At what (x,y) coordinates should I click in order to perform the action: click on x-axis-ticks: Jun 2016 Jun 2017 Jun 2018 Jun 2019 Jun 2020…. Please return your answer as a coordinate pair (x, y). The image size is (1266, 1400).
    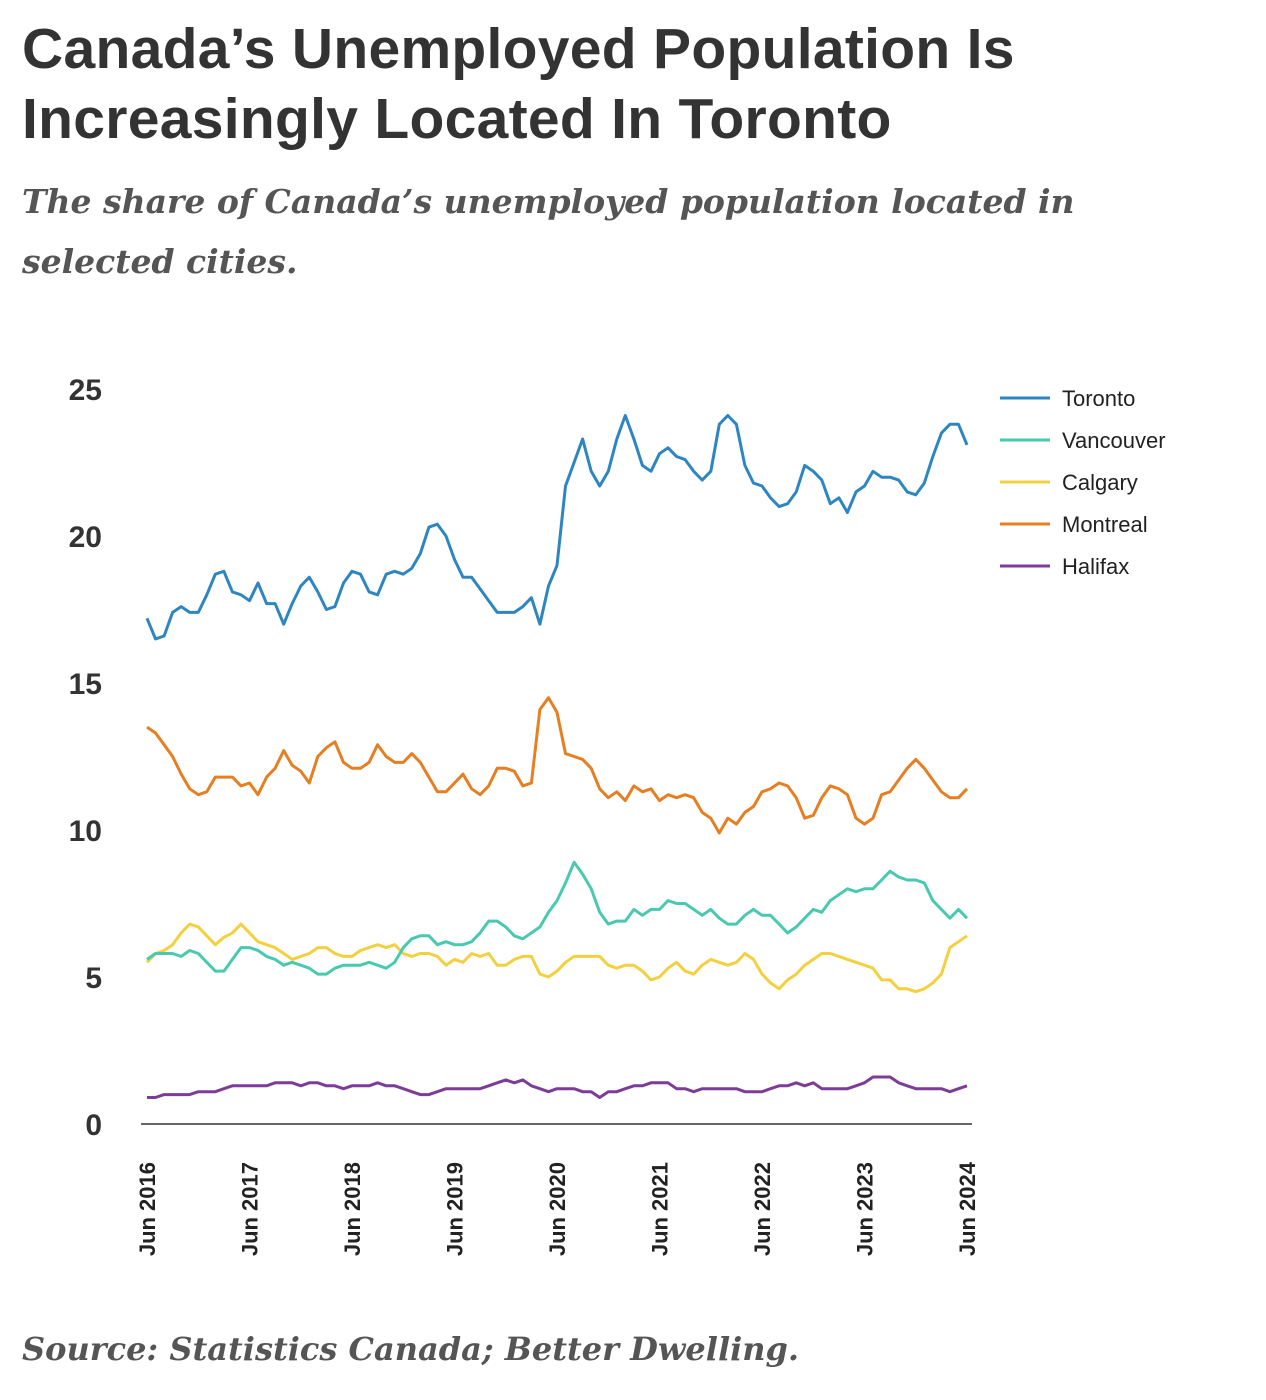
    Looking at the image, I should click on (557, 1208).